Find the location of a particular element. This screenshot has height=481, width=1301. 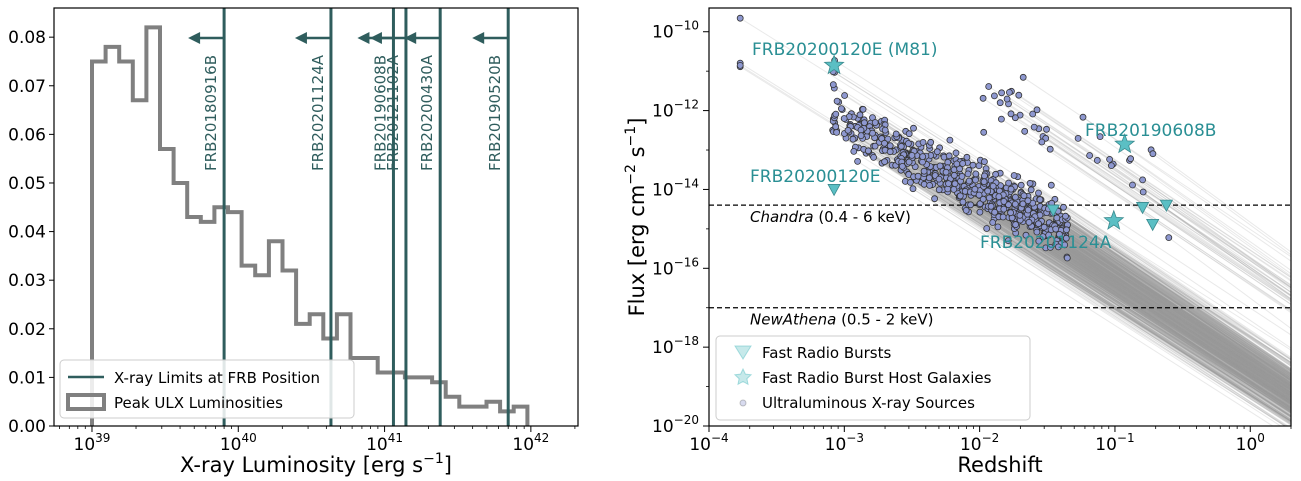

frb-annotation-label: FRB20200120E (M81) is located at coordinates (845, 50).